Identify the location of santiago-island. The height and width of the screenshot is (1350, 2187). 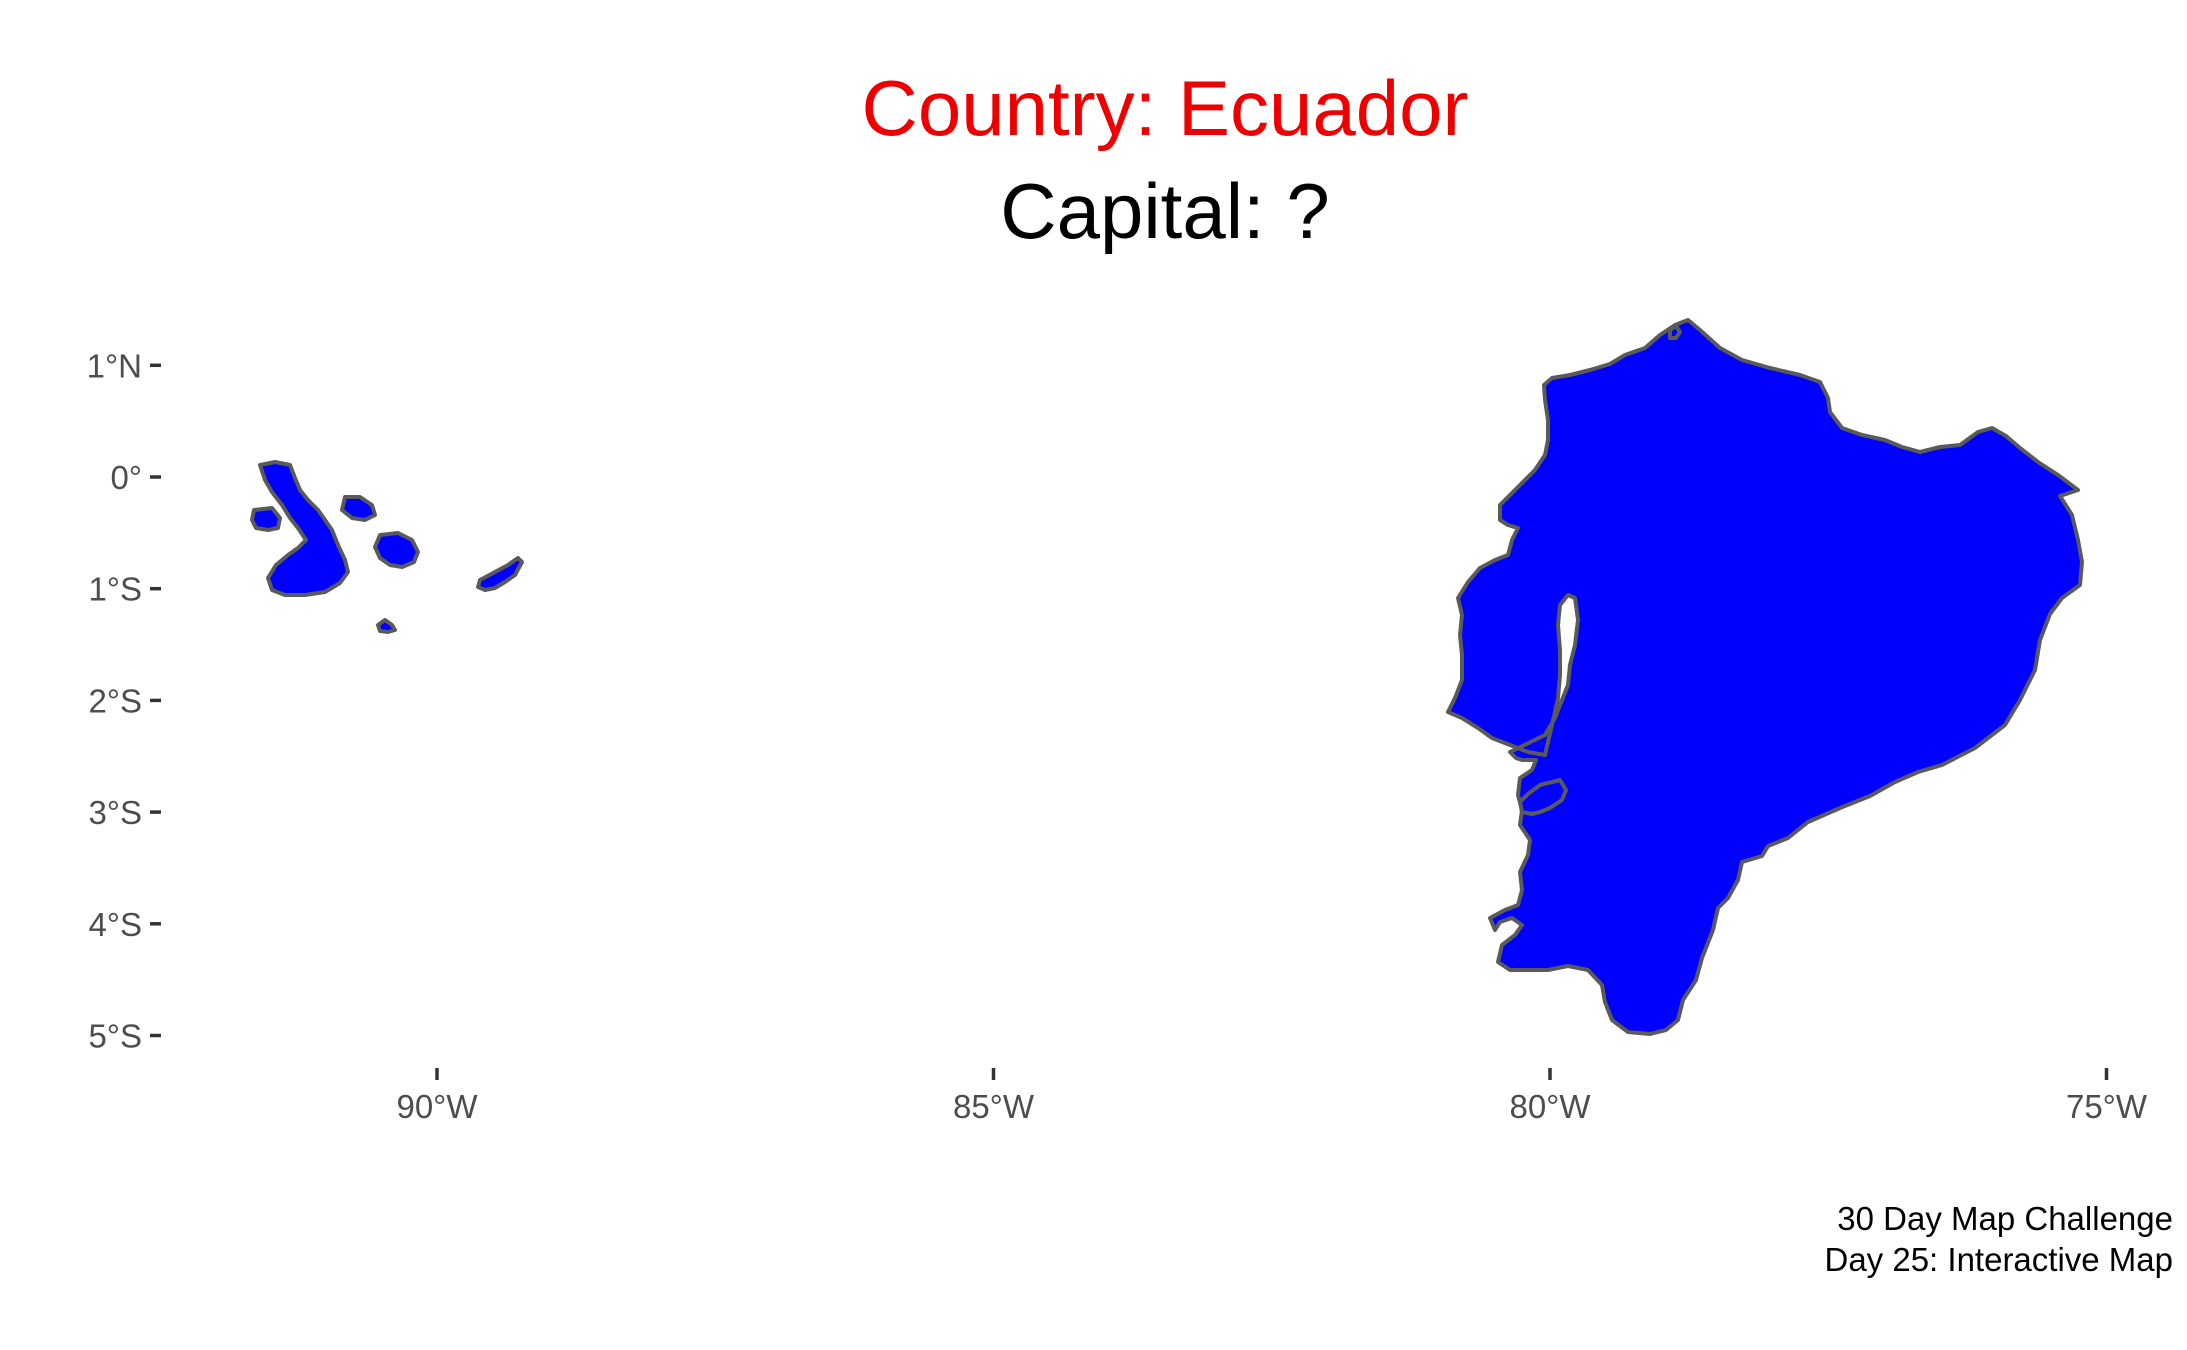
(358, 508).